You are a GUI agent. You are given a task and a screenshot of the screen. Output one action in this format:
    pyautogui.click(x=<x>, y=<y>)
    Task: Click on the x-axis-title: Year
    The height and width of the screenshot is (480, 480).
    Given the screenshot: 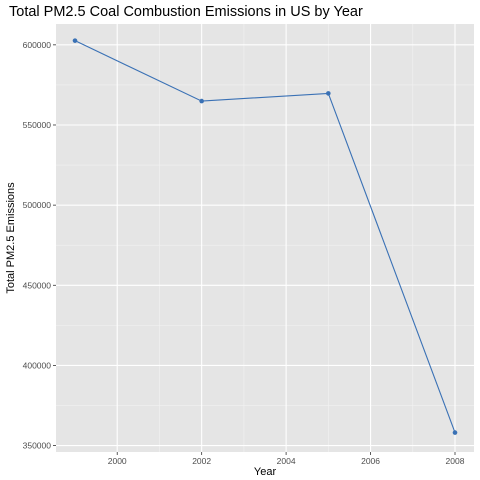 What is the action you would take?
    pyautogui.click(x=265, y=472)
    